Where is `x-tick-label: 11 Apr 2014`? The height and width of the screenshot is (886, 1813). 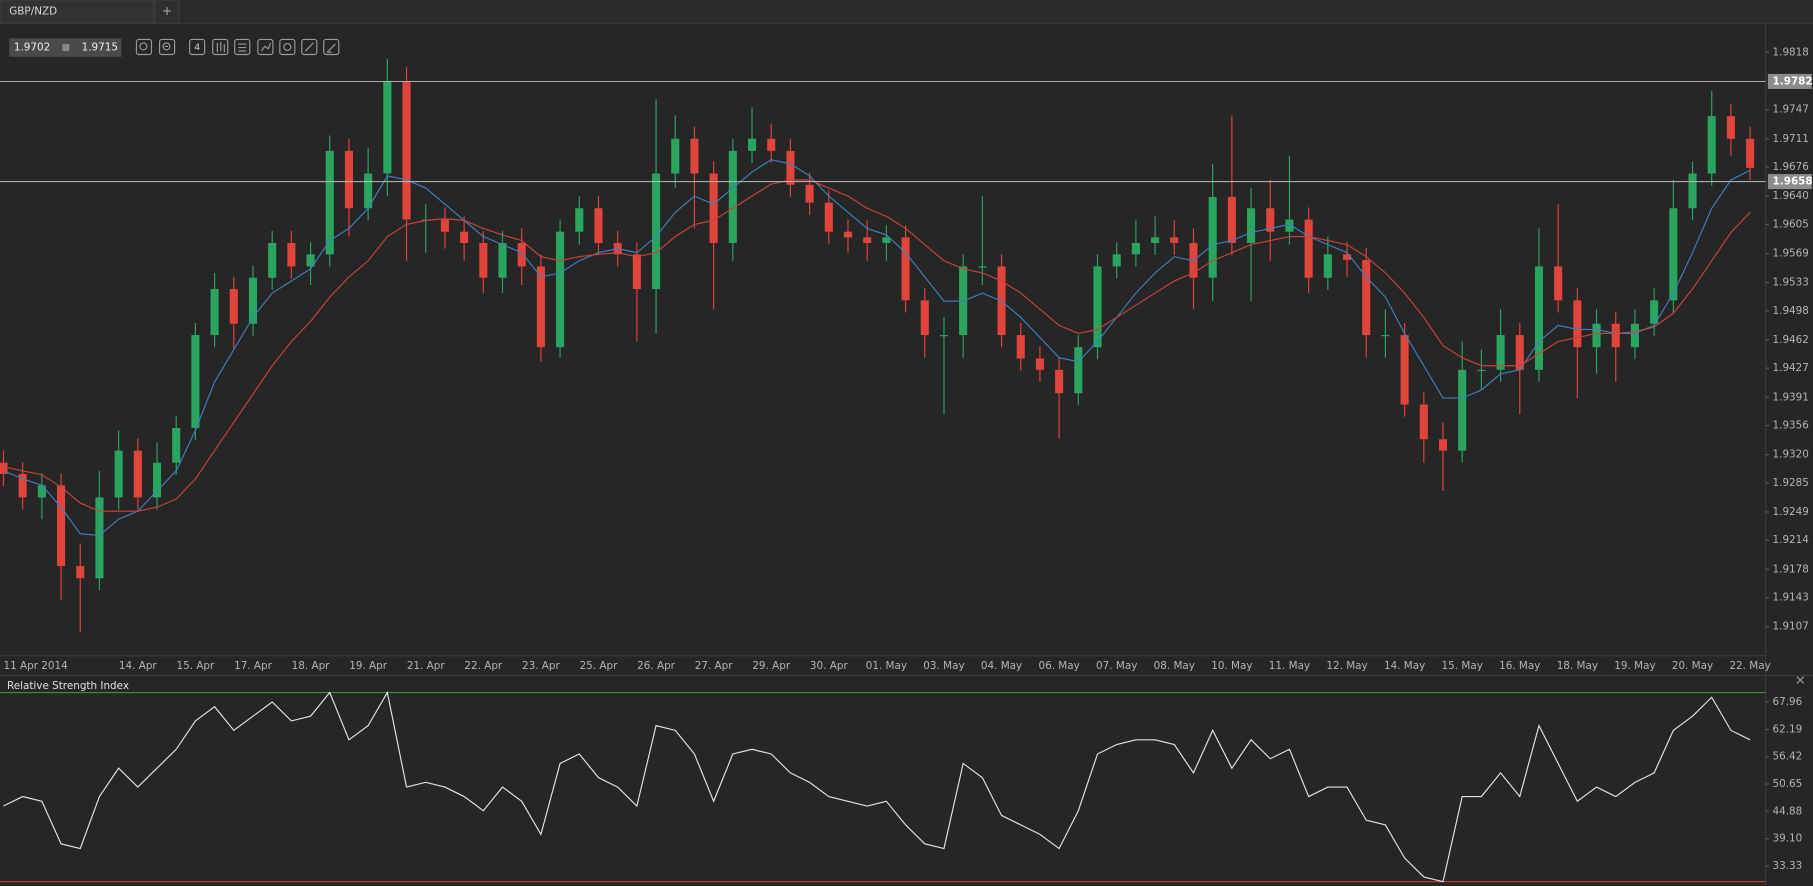
x-tick-label: 11 Apr 2014 is located at coordinates (35, 666).